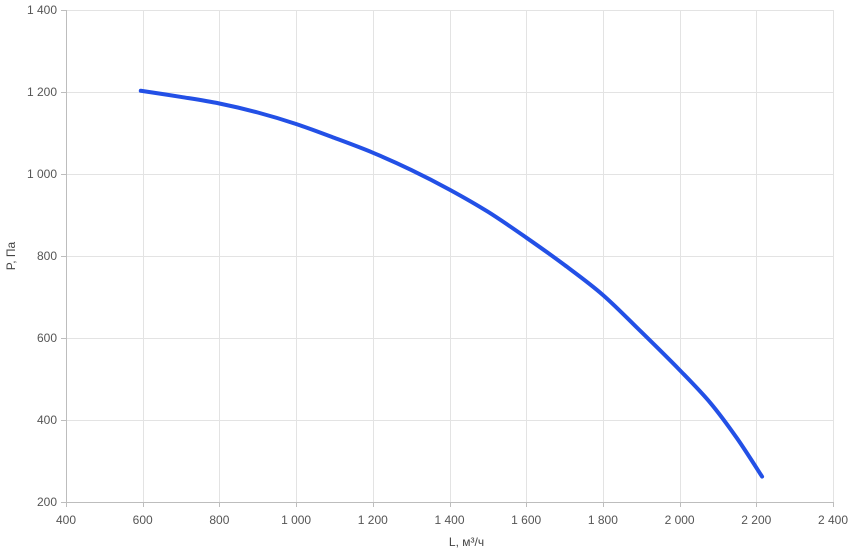  Describe the element at coordinates (42, 10) in the screenshot. I see `y-tick-label: 1 400` at that location.